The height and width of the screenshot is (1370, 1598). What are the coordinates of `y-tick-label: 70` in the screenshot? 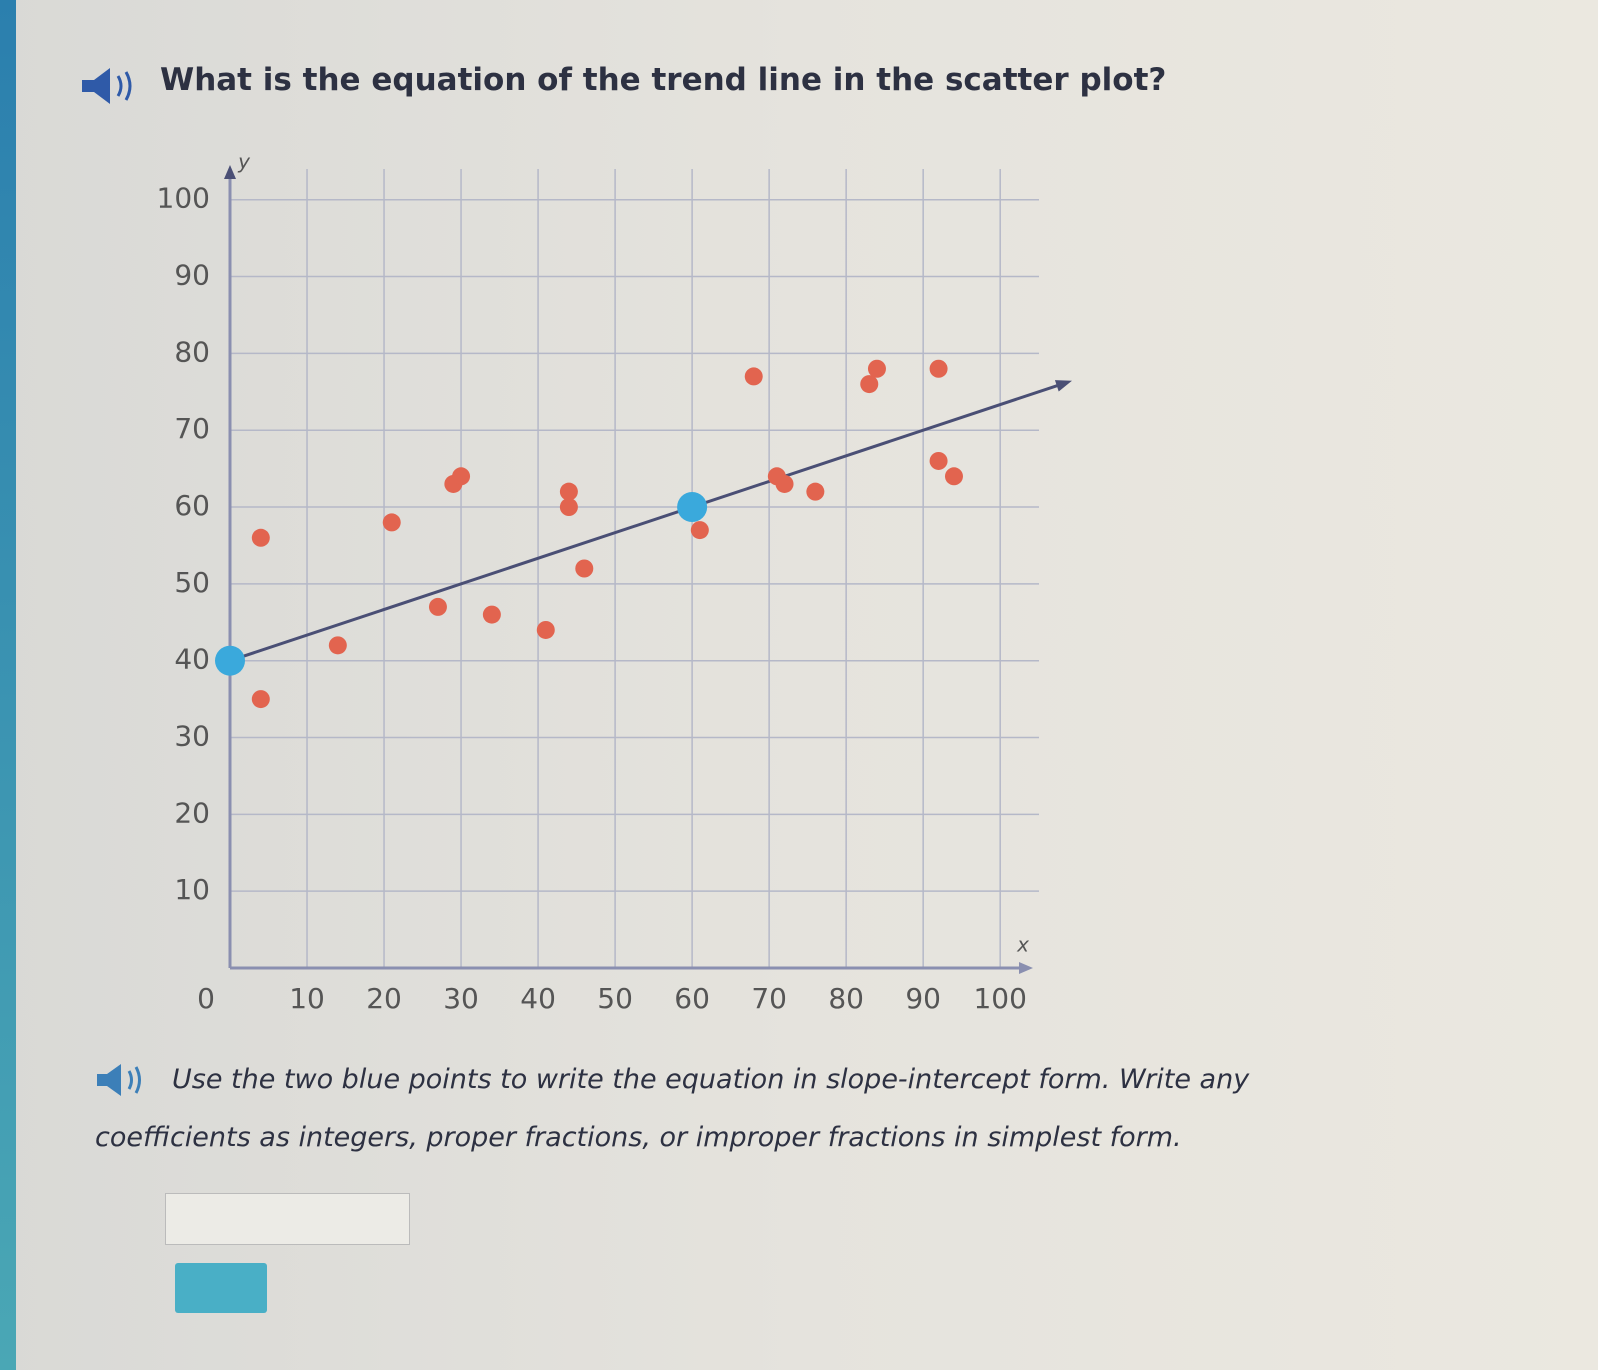 It's located at (192, 428).